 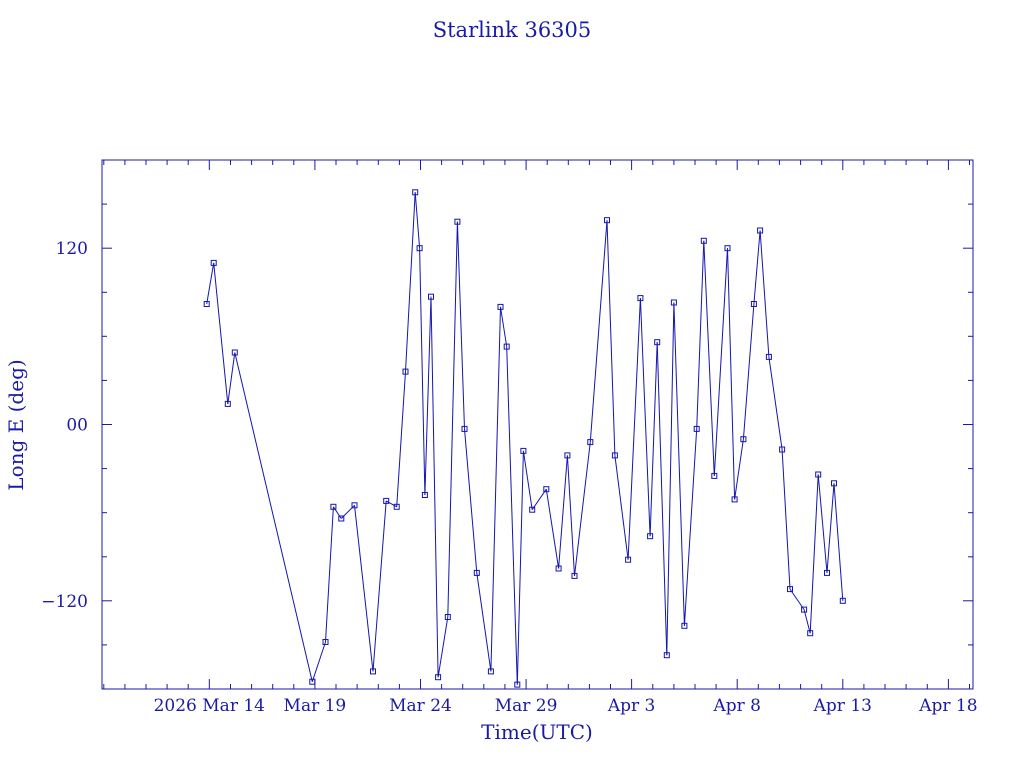 I want to click on y-tick-label: −120, so click(x=64, y=602).